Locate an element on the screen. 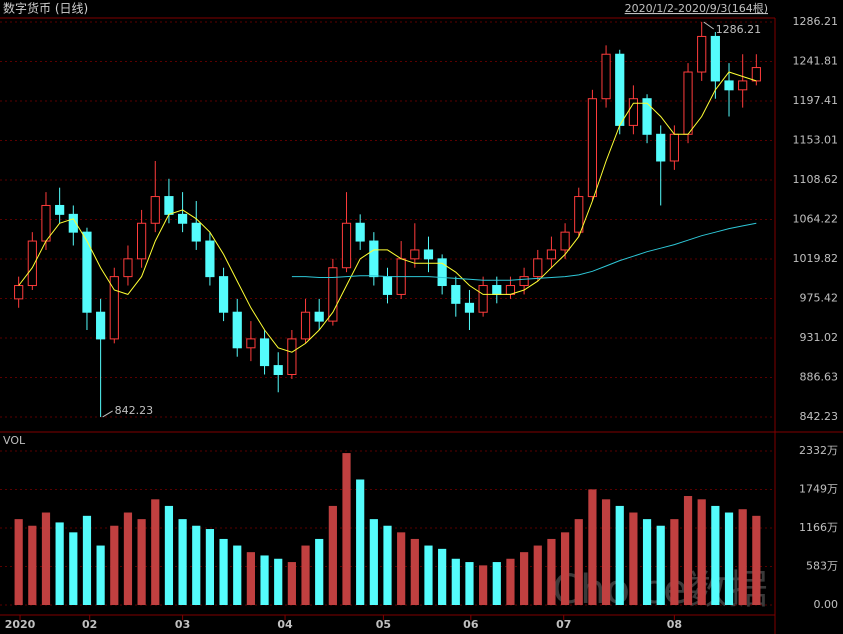 Image resolution: width=843 pixels, height=634 pixels. y-tick-label: 1064.22 is located at coordinates (816, 219).